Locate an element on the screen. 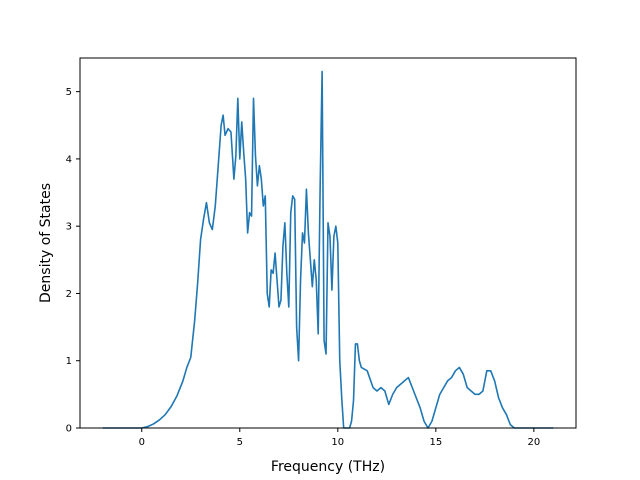 Image resolution: width=640 pixels, height=480 pixels. y-tick-label: 0 is located at coordinates (69, 429).